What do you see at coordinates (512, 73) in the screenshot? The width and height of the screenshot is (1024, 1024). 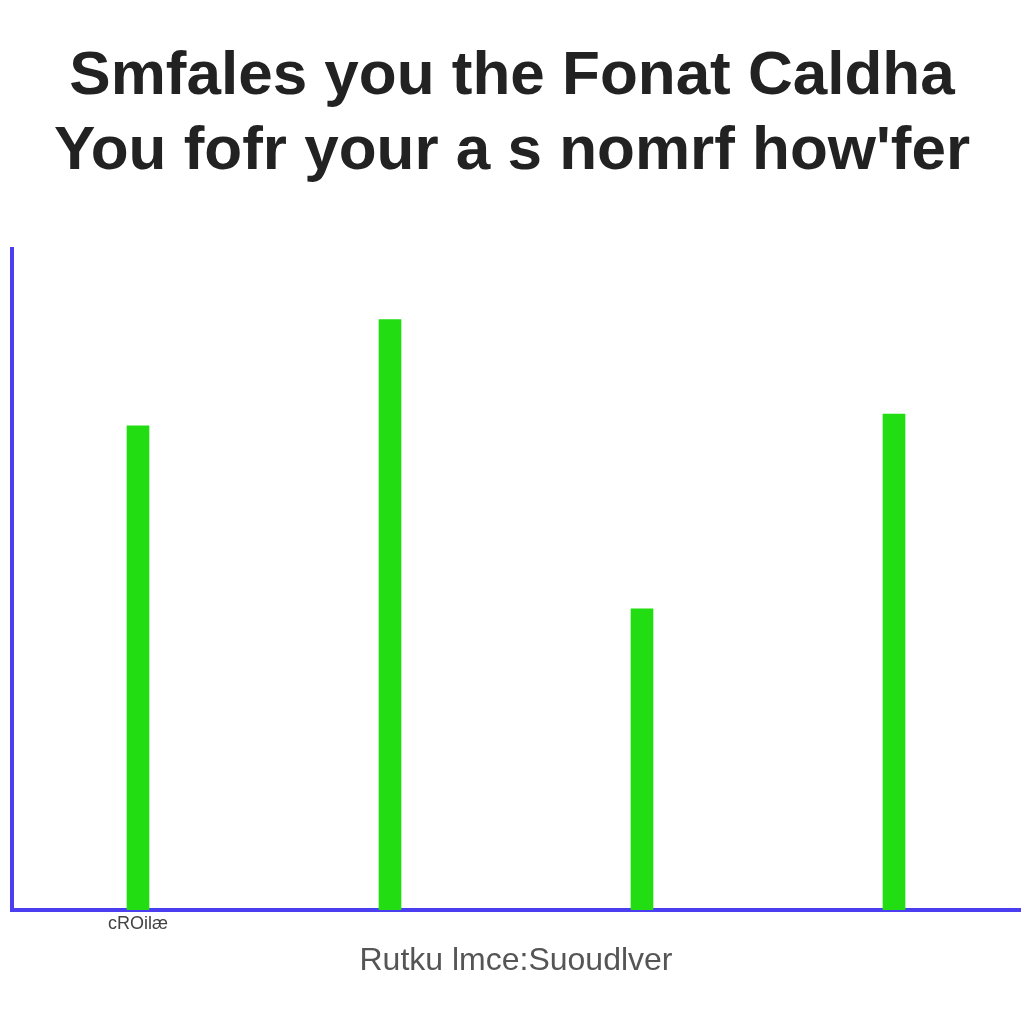 I see `text: Smfales you the Fonat Caldha` at bounding box center [512, 73].